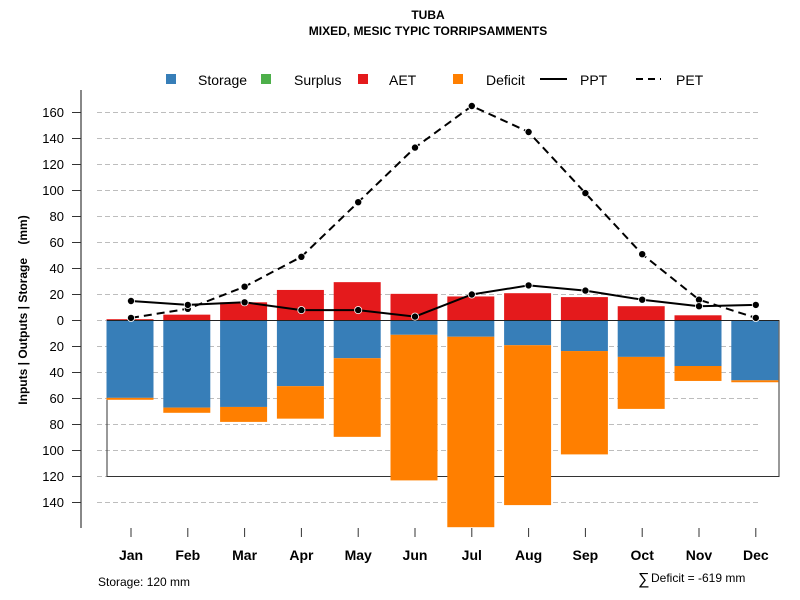 The image size is (800, 600). I want to click on bar-deficit-aug, so click(528, 425).